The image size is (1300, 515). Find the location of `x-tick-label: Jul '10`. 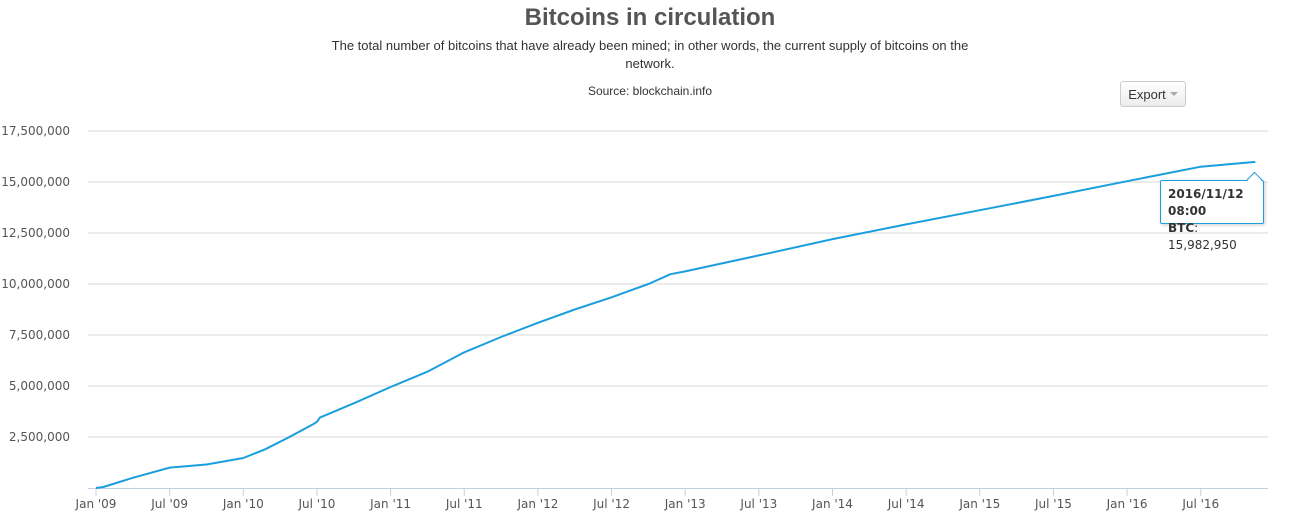

x-tick-label: Jul '10 is located at coordinates (317, 504).